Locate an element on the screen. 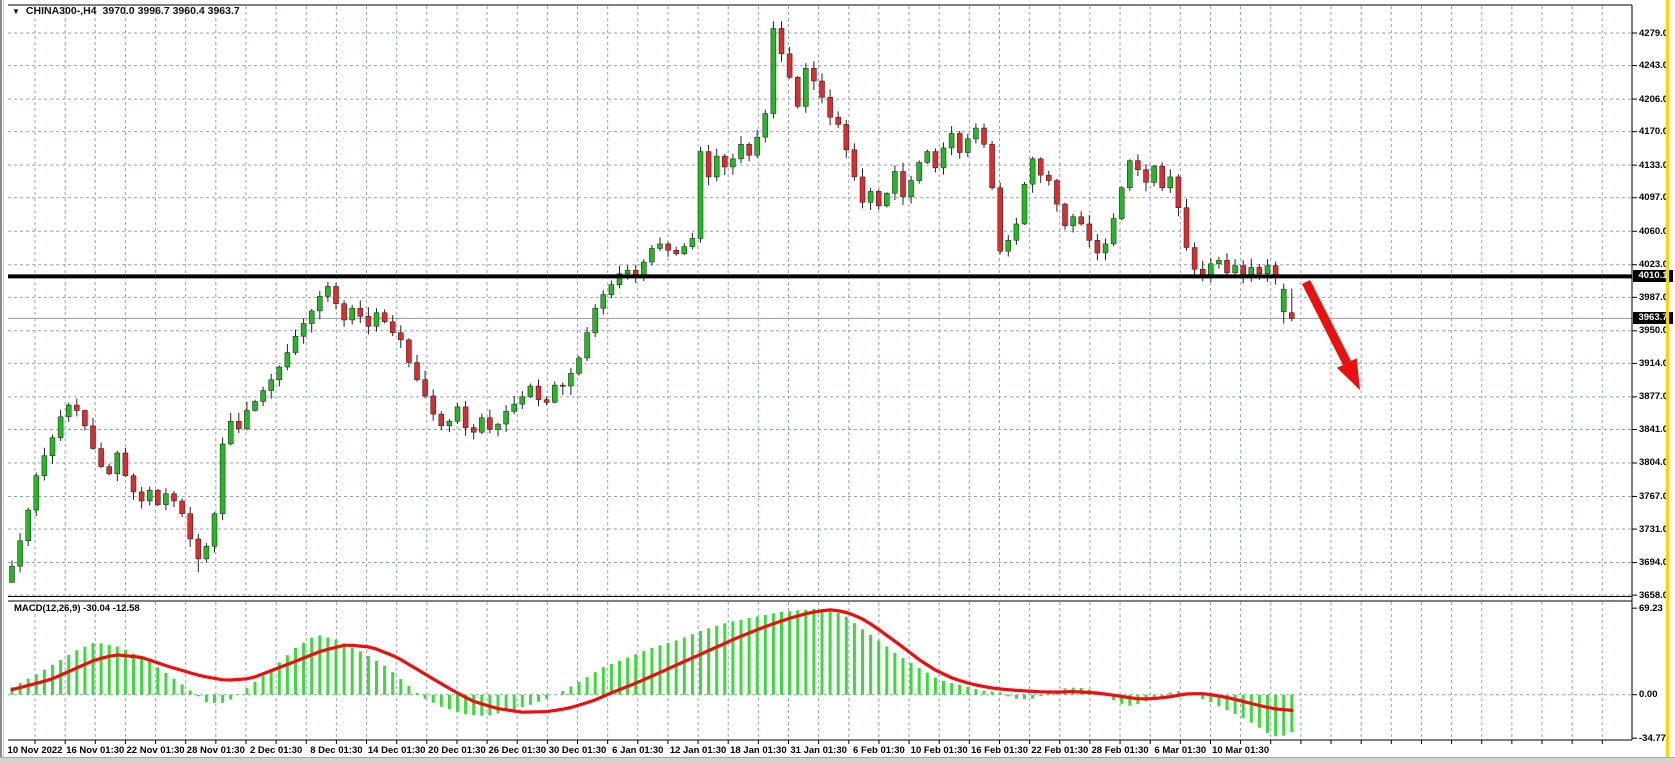  time-axis-label: 6 Mar 01:30 is located at coordinates (1180, 750).